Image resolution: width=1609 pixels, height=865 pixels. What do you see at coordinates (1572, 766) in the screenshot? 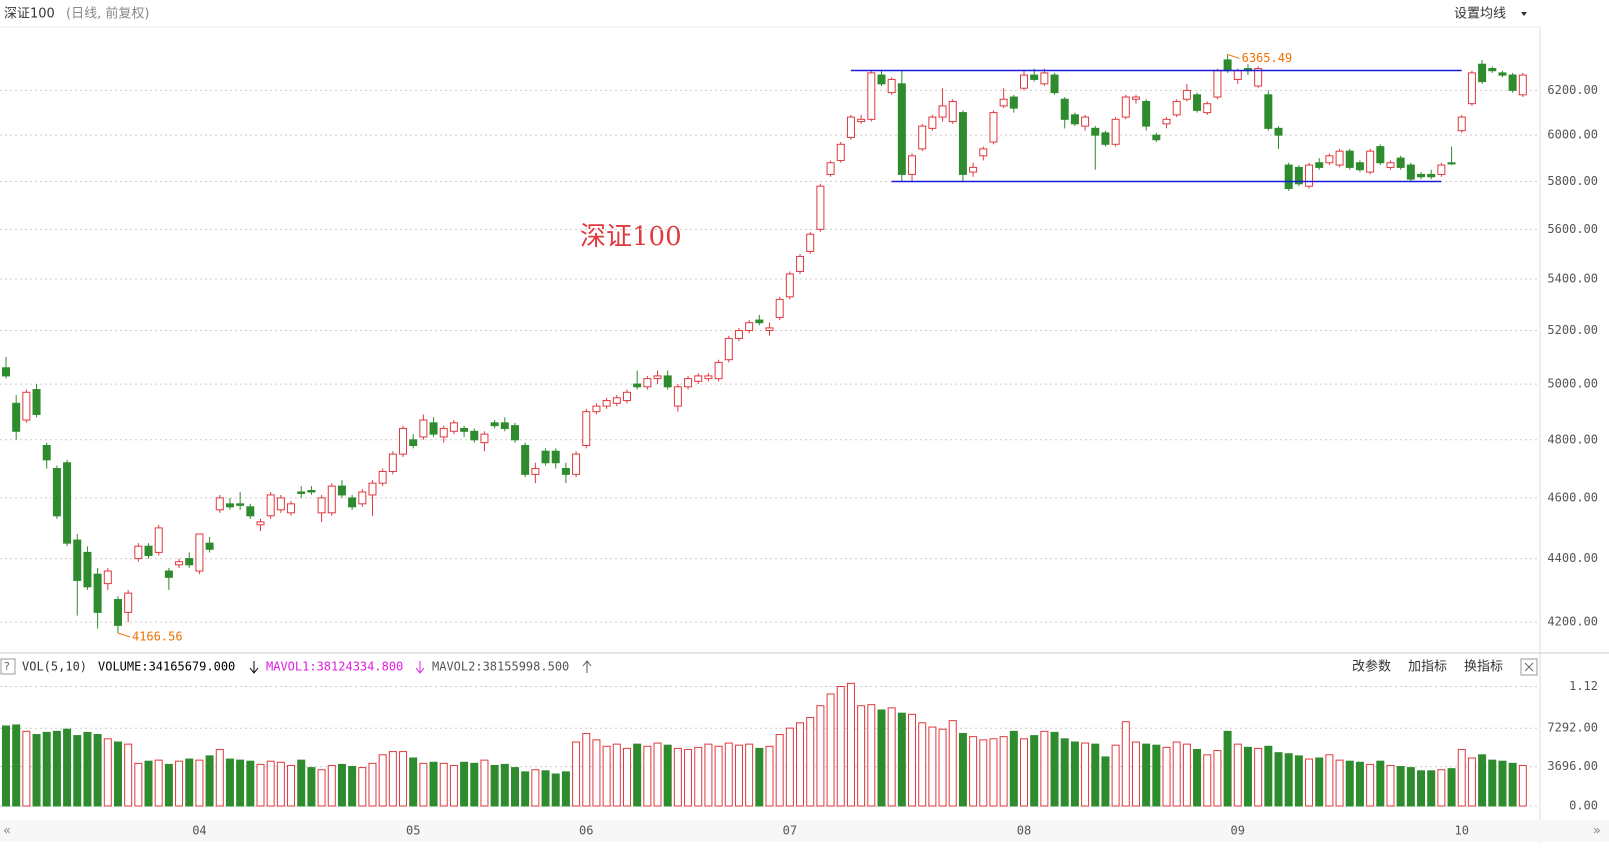
I see `y-tick-label: 3696.00` at bounding box center [1572, 766].